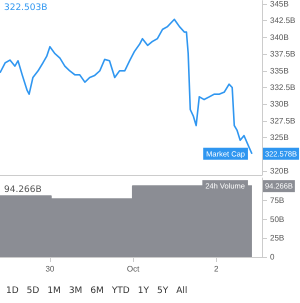 This screenshot has width=300, height=303. I want to click on x-tick-label: 30, so click(50, 269).